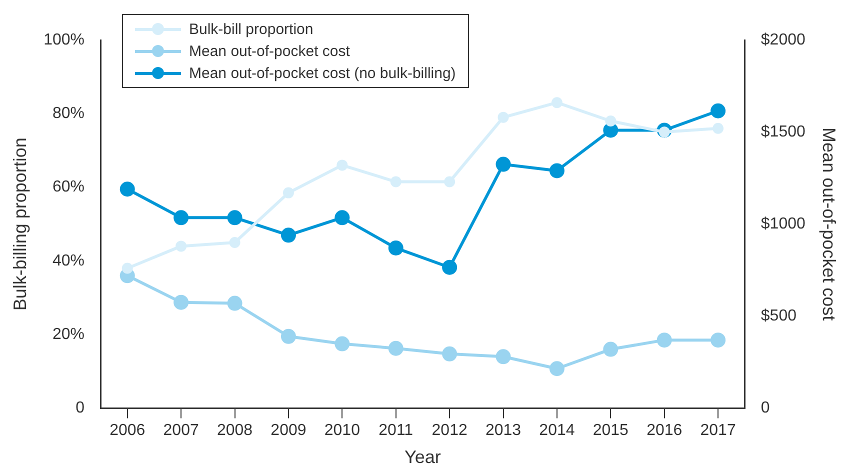  What do you see at coordinates (829, 224) in the screenshot?
I see `y2-axis-title: Mean out-of-pocket cost` at bounding box center [829, 224].